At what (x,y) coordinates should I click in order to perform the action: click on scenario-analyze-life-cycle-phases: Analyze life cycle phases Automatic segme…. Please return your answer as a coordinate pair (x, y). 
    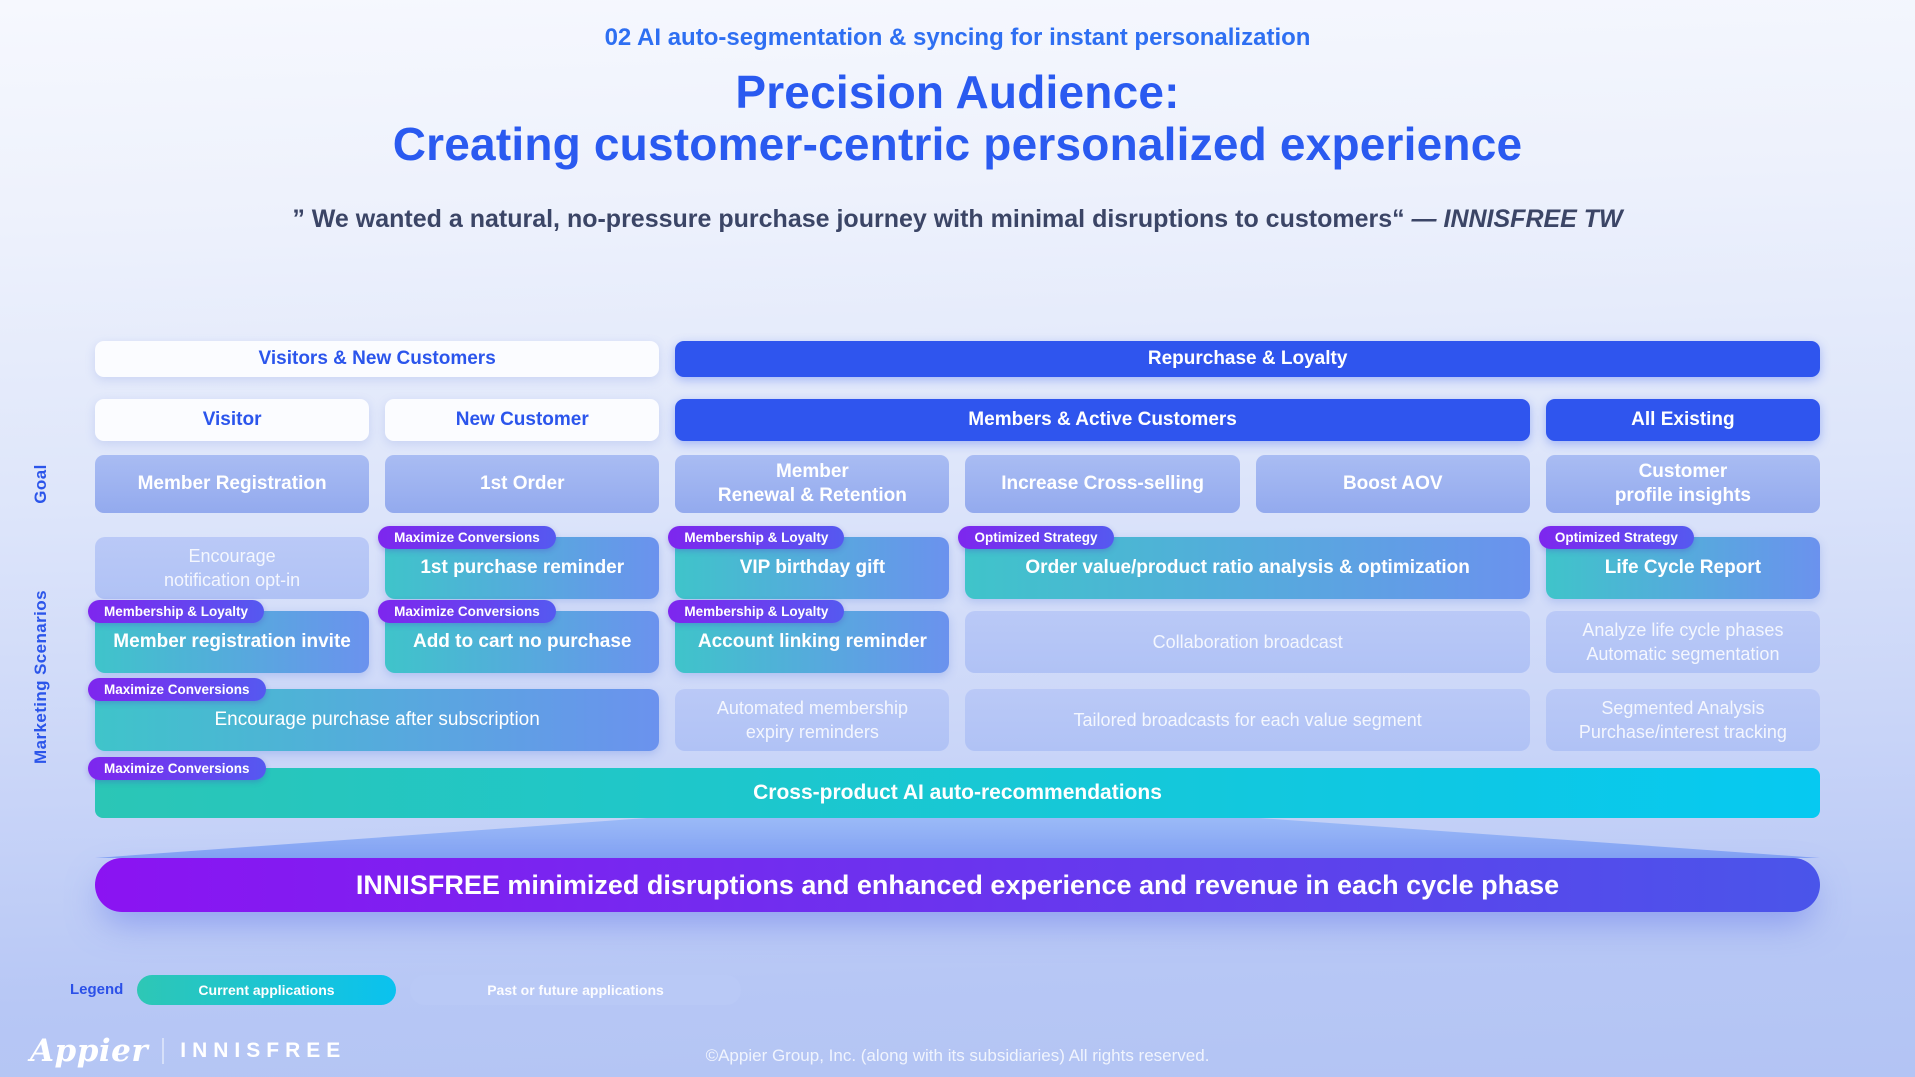
    Looking at the image, I should click on (1682, 642).